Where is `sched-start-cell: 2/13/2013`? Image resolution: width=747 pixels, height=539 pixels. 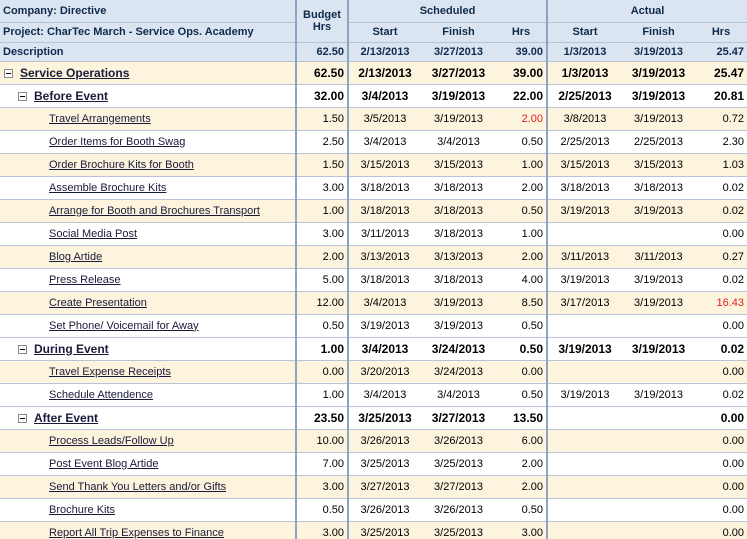
sched-start-cell: 2/13/2013 is located at coordinates (384, 73).